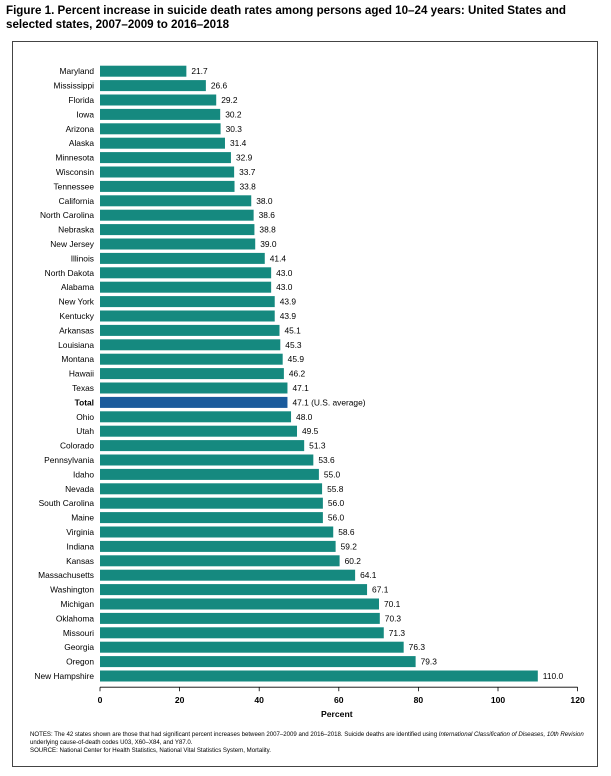 The image size is (611, 776). I want to click on category-label-new-hampshire: New Hampshire, so click(64, 676).